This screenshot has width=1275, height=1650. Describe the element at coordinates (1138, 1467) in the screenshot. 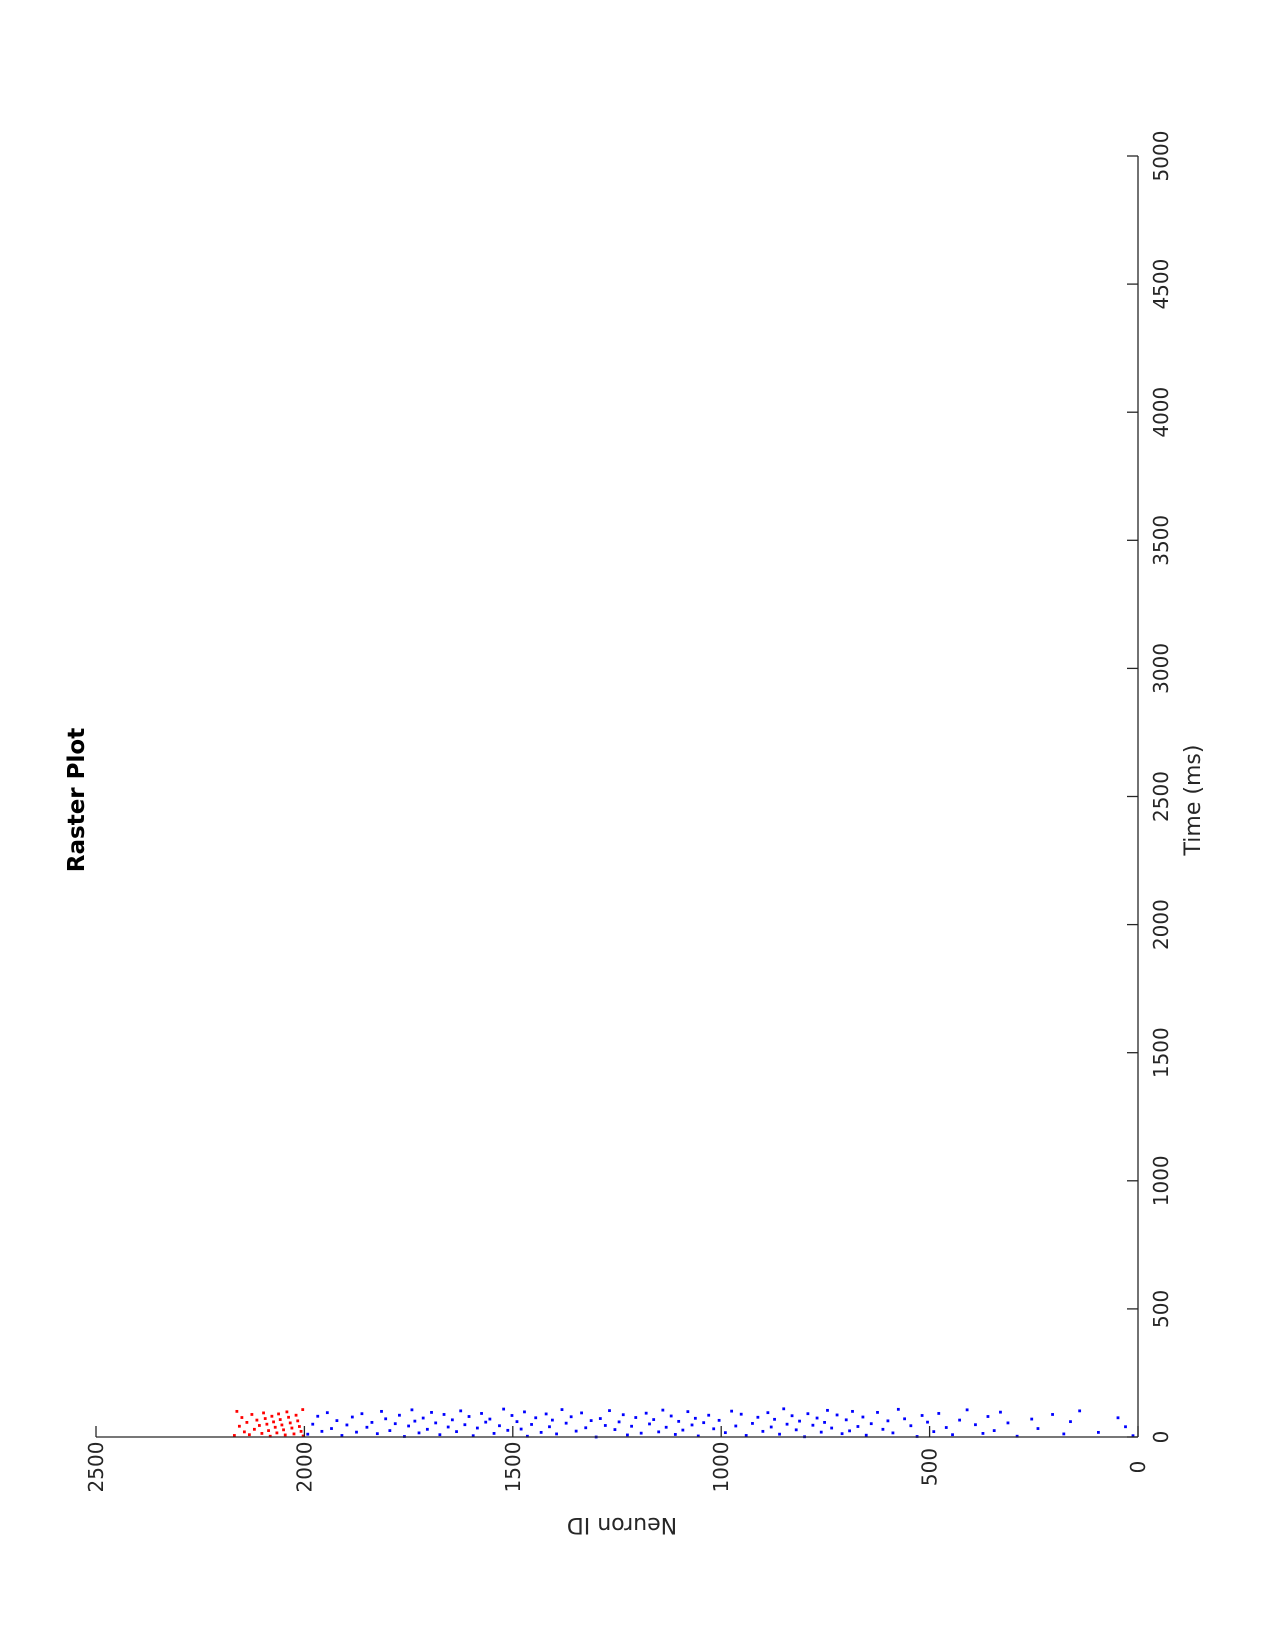

I see `y-tick-label: 0` at that location.